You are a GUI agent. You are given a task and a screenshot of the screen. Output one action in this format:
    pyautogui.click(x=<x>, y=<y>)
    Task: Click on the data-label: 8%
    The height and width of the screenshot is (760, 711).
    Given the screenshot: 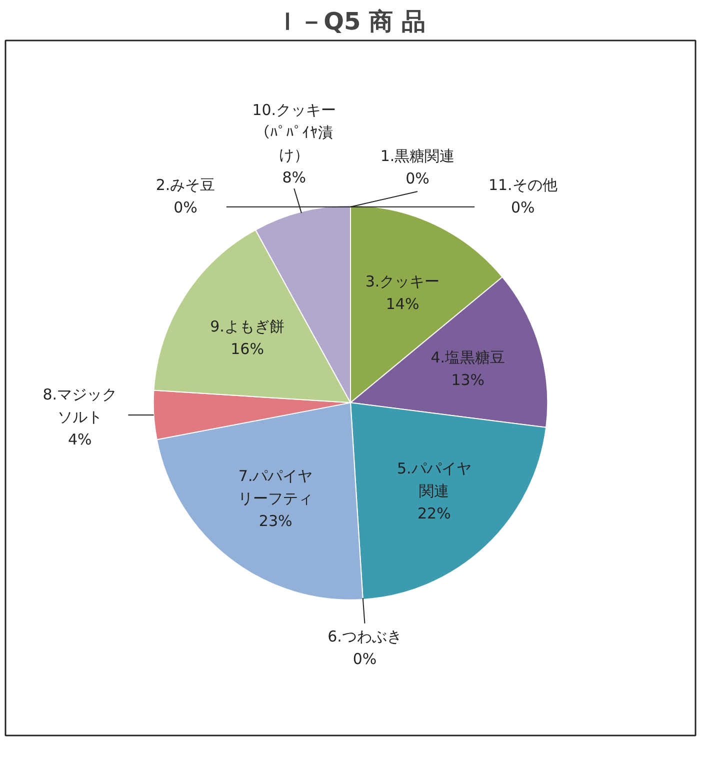 What is the action you would take?
    pyautogui.click(x=294, y=177)
    